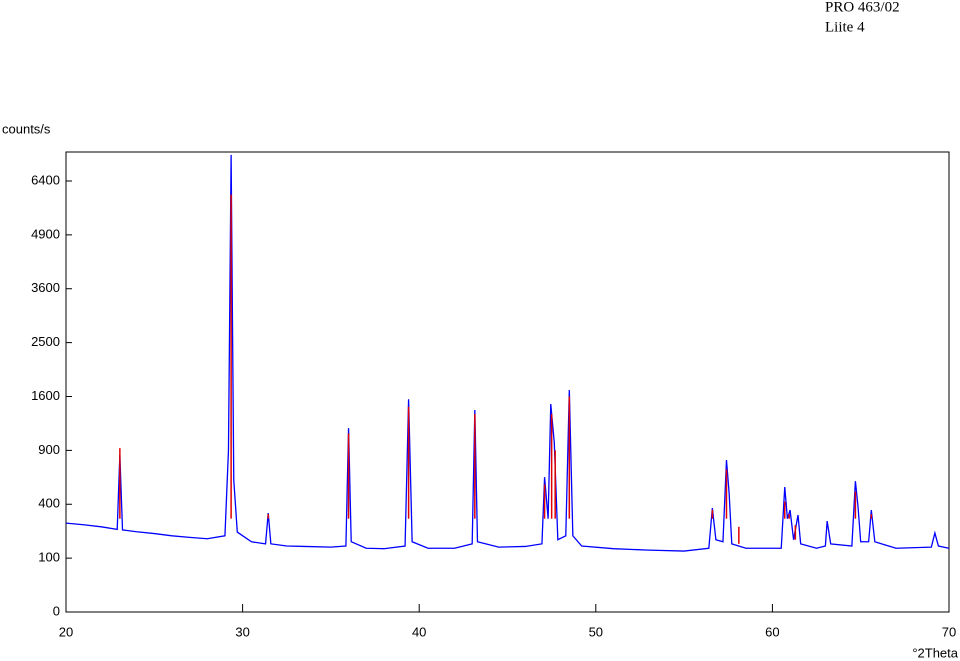 Image resolution: width=960 pixels, height=661 pixels. Describe the element at coordinates (772, 631) in the screenshot. I see `x-tick-label: 60` at that location.